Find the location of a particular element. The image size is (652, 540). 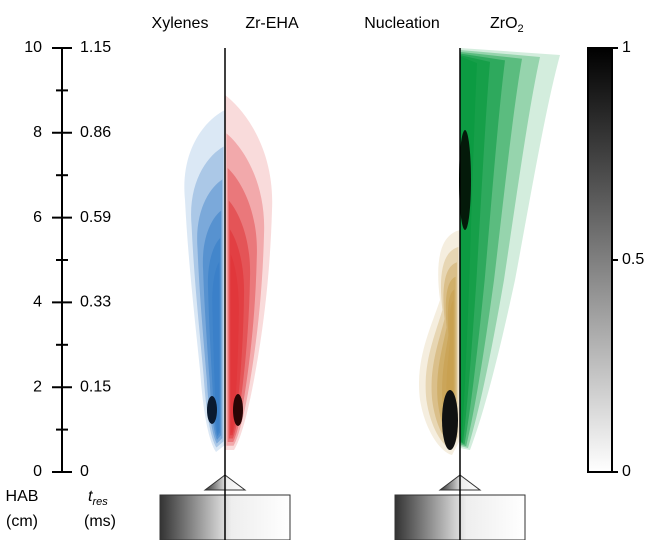

burners is located at coordinates (342, 507).